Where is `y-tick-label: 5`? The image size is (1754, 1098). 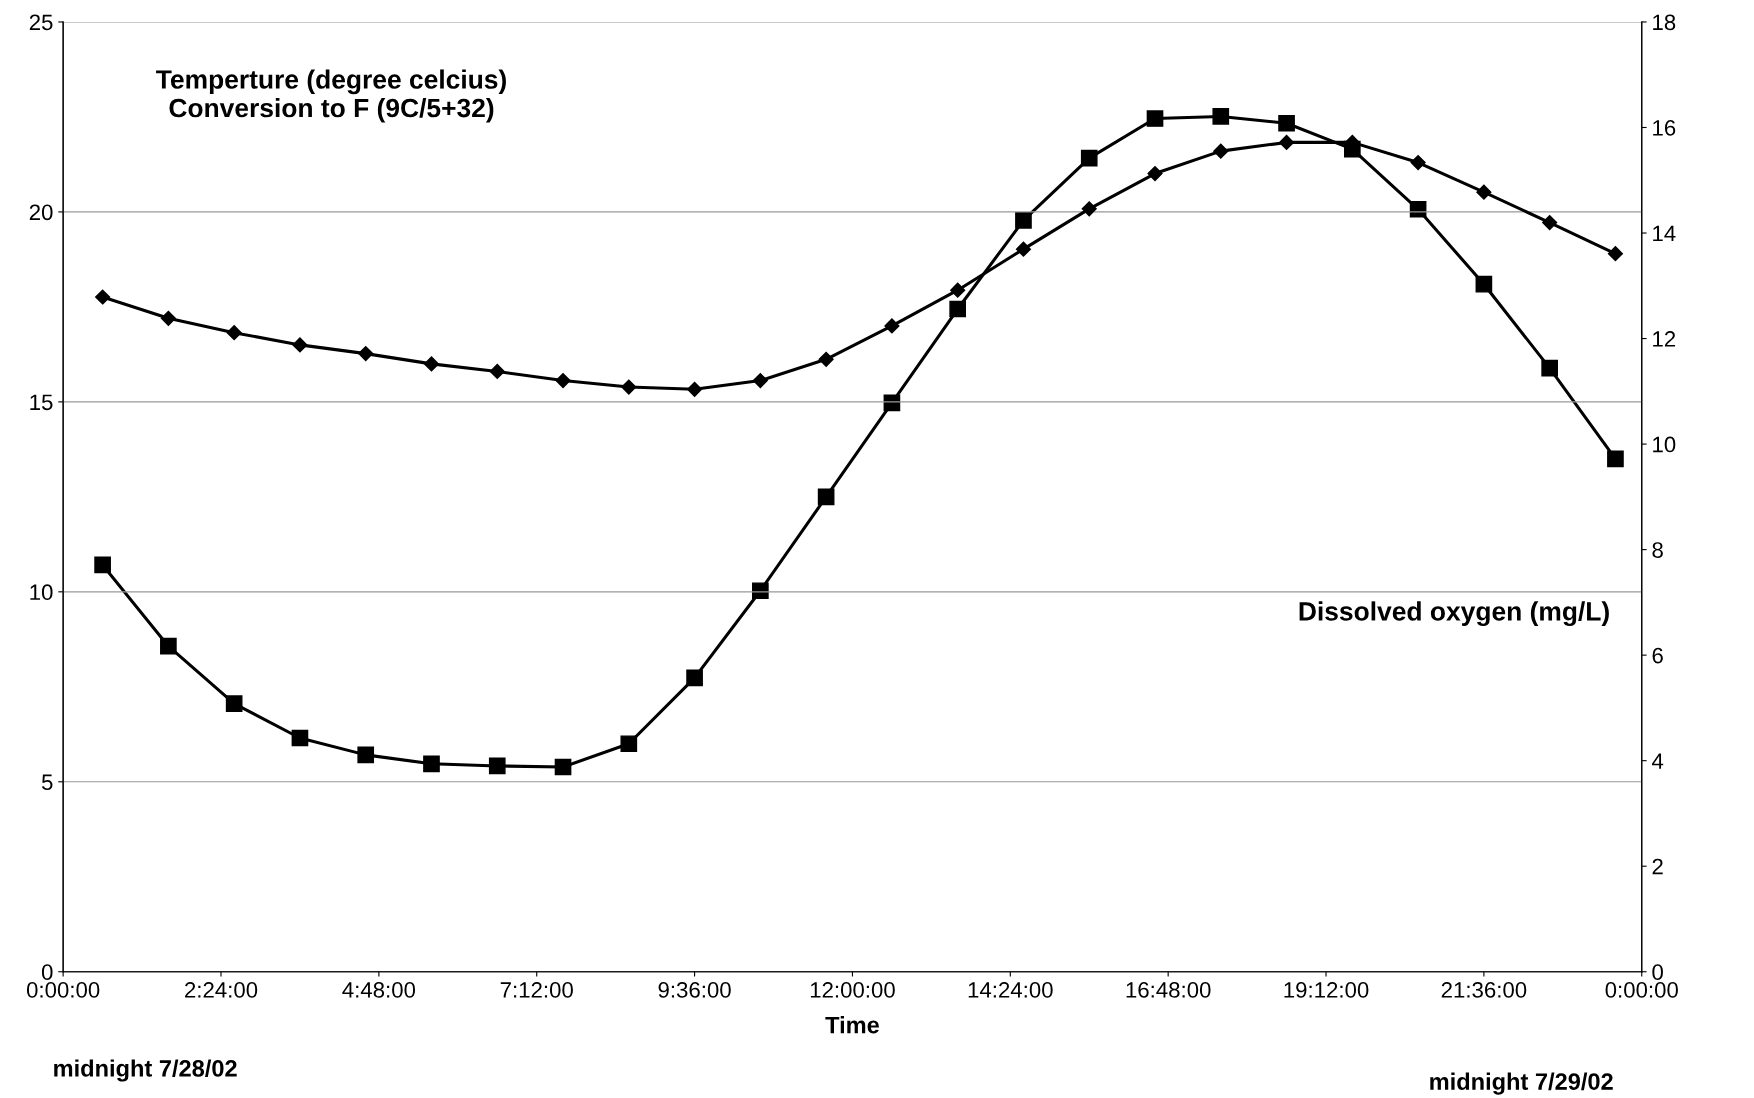 y-tick-label: 5 is located at coordinates (47, 782).